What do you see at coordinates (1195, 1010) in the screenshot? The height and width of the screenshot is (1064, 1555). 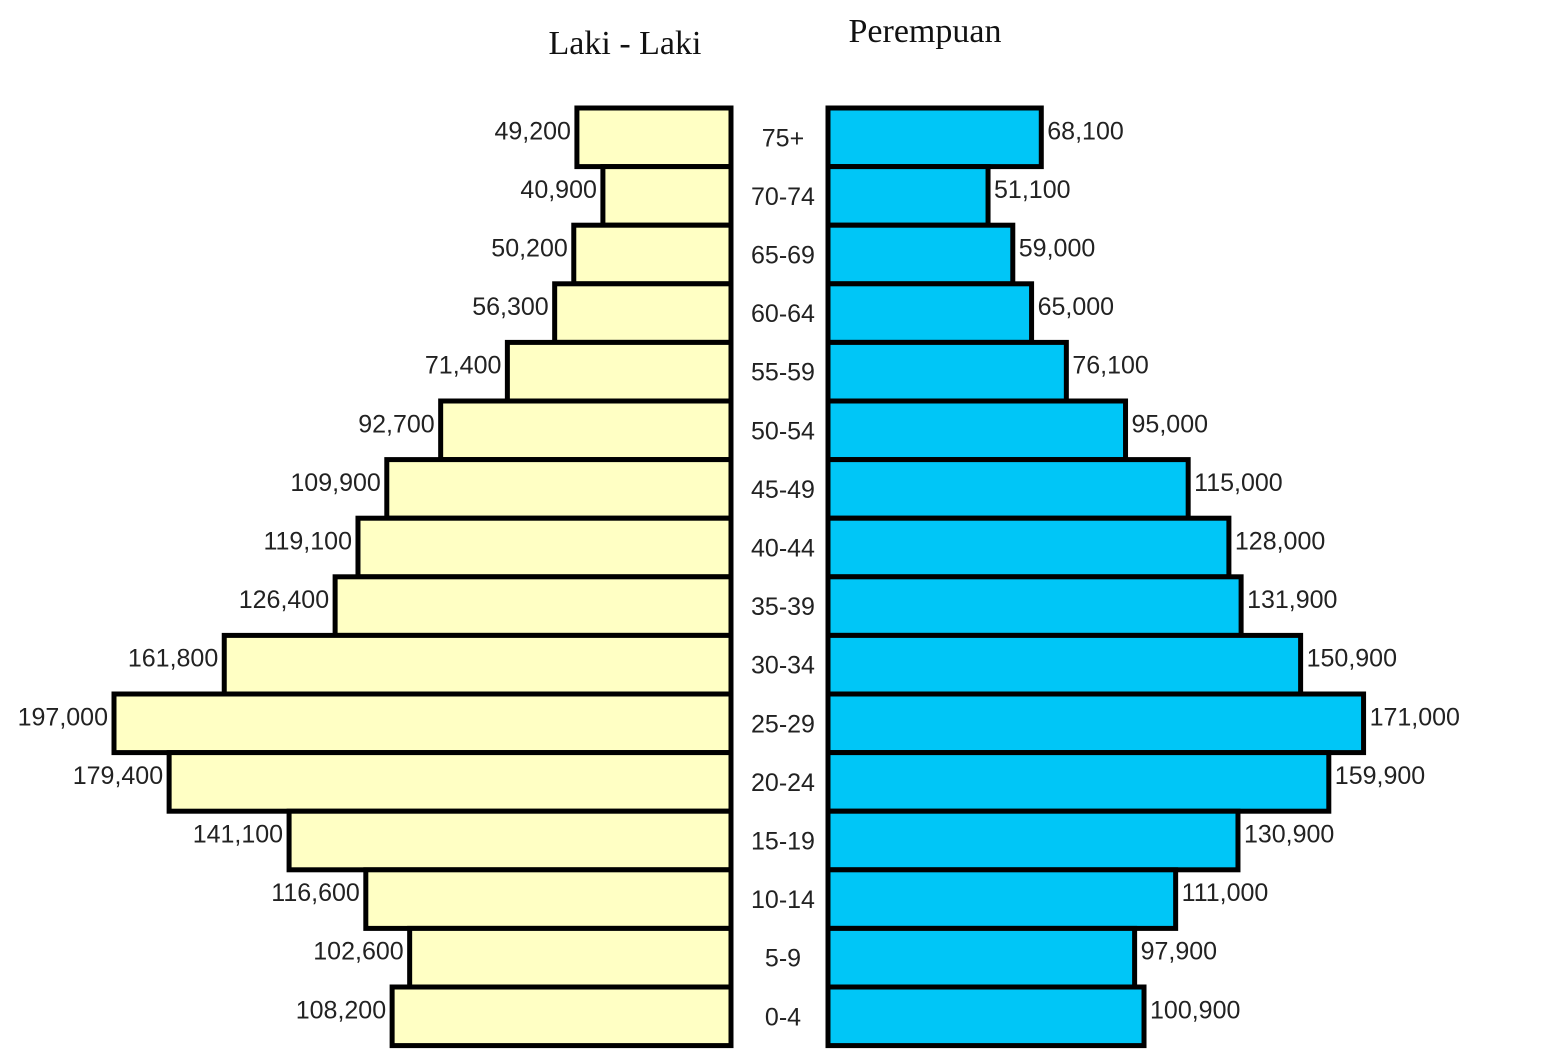 I see `value-label-female-0-4: 100,900` at bounding box center [1195, 1010].